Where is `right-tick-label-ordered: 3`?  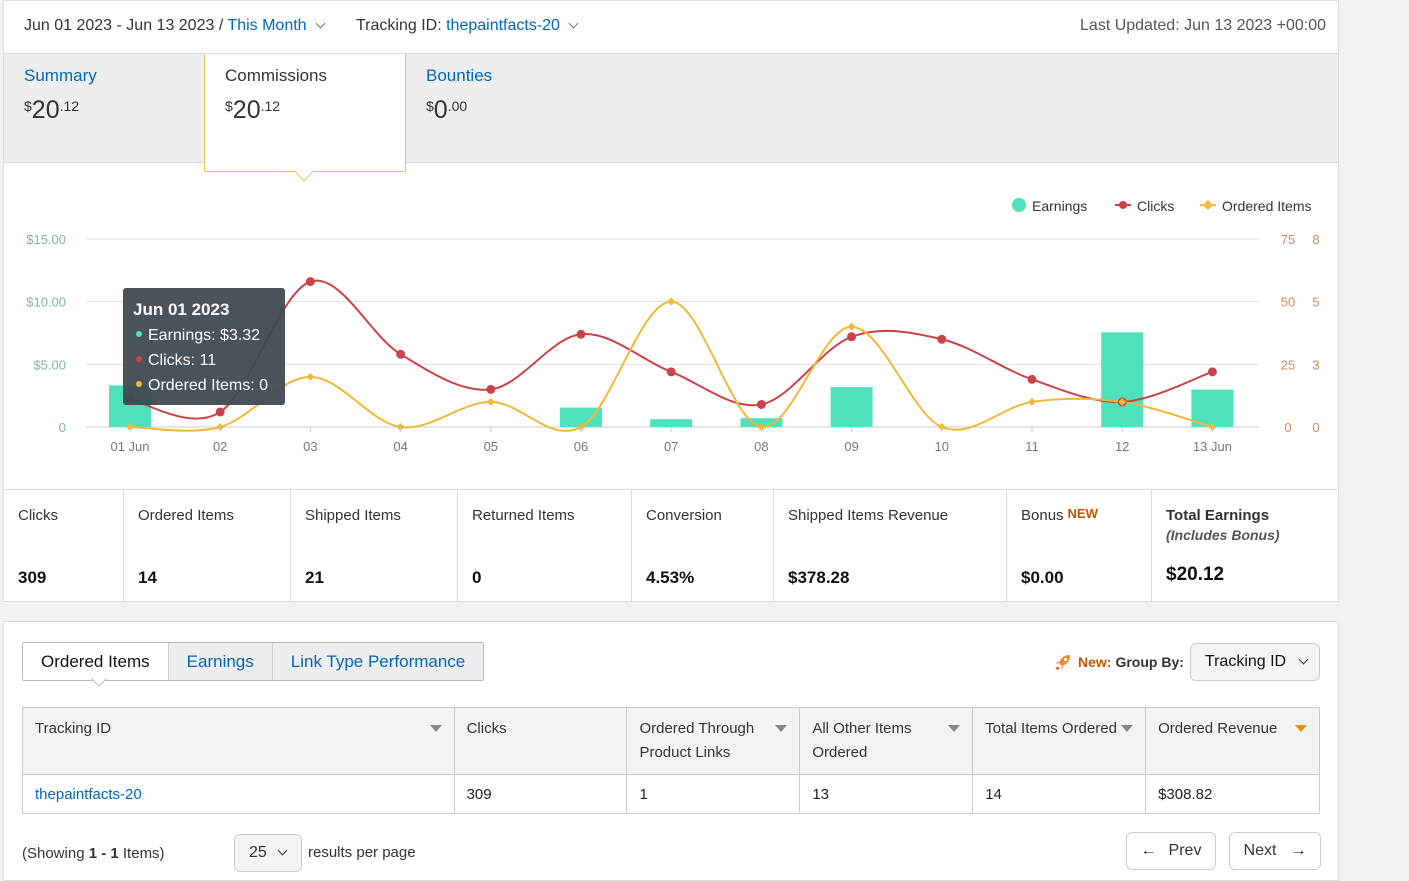
right-tick-label-ordered: 3 is located at coordinates (1315, 364).